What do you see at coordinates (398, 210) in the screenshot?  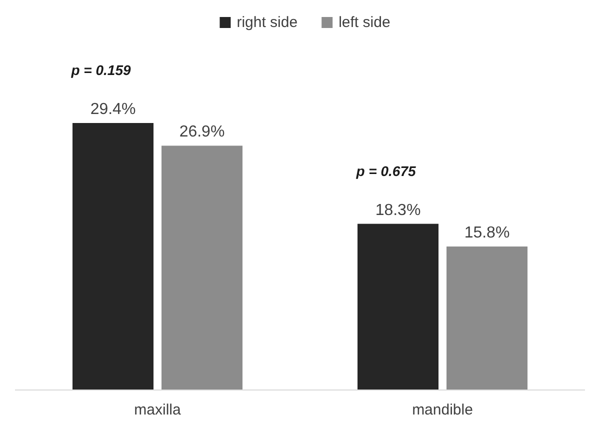 I see `data-label: 18.3%` at bounding box center [398, 210].